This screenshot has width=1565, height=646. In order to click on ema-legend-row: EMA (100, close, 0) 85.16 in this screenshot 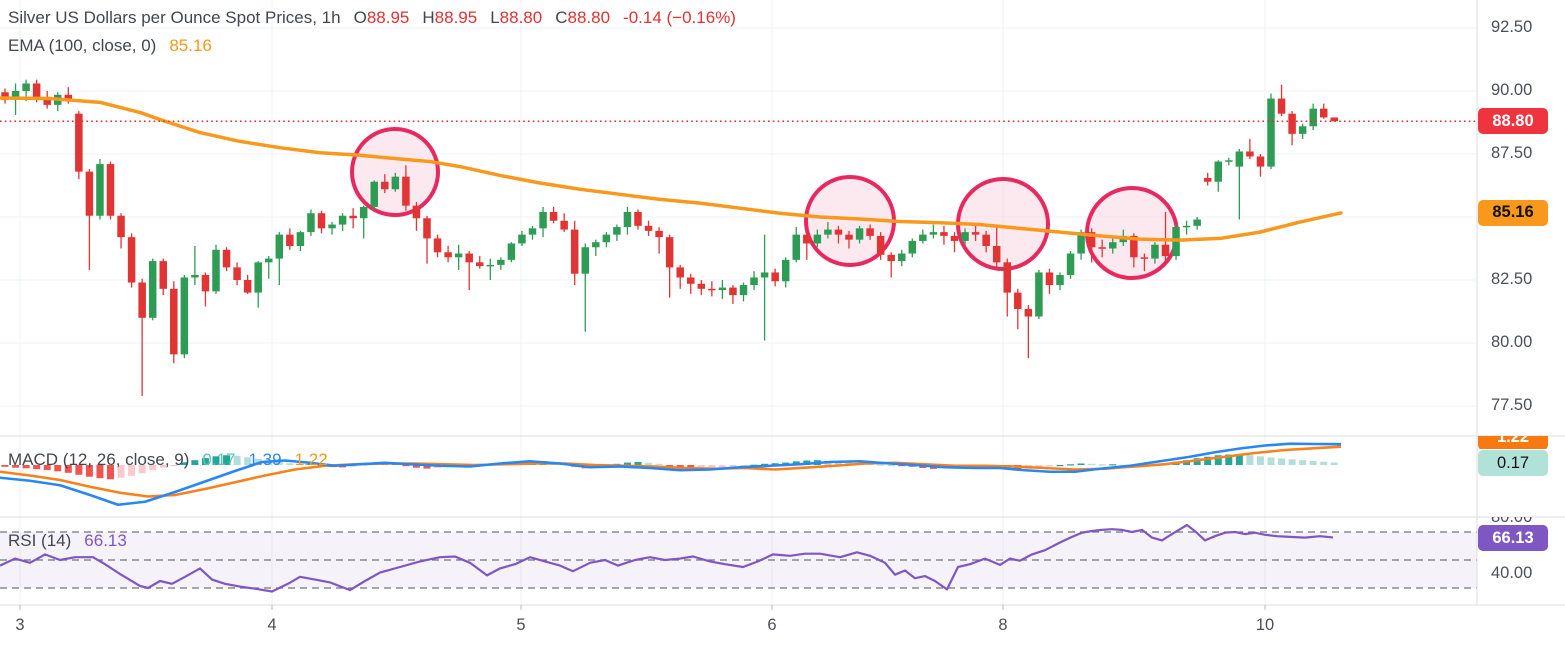, I will do `click(110, 46)`.